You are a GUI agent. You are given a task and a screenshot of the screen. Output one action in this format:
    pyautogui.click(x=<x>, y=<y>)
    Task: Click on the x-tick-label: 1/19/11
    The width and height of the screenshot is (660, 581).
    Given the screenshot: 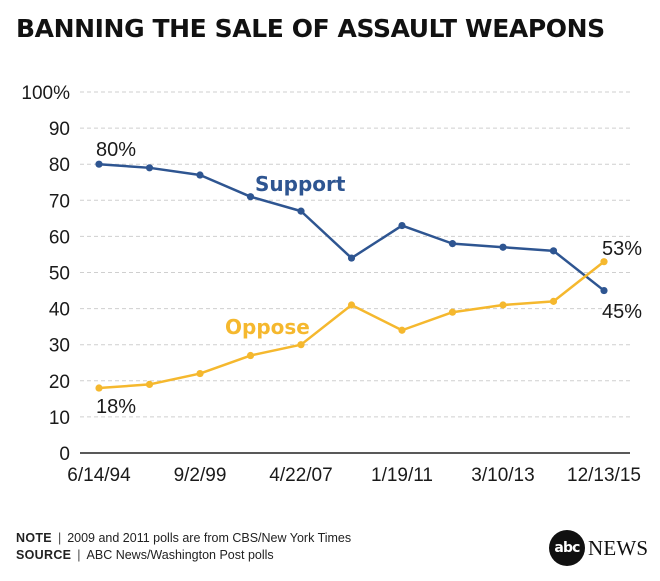 What is the action you would take?
    pyautogui.click(x=402, y=475)
    